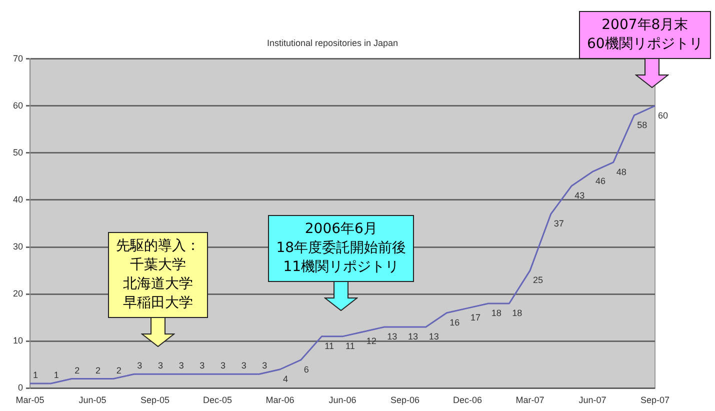 This screenshot has height=411, width=715. What do you see at coordinates (579, 195) in the screenshot?
I see `data-label: 43` at bounding box center [579, 195].